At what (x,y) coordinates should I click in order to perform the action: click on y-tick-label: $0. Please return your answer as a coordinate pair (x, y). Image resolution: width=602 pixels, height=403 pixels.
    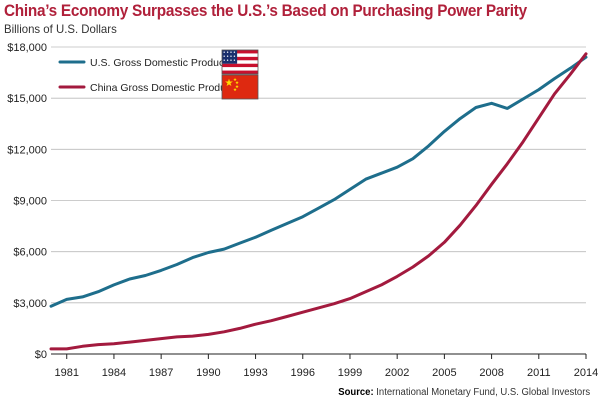
    Looking at the image, I should click on (41, 355).